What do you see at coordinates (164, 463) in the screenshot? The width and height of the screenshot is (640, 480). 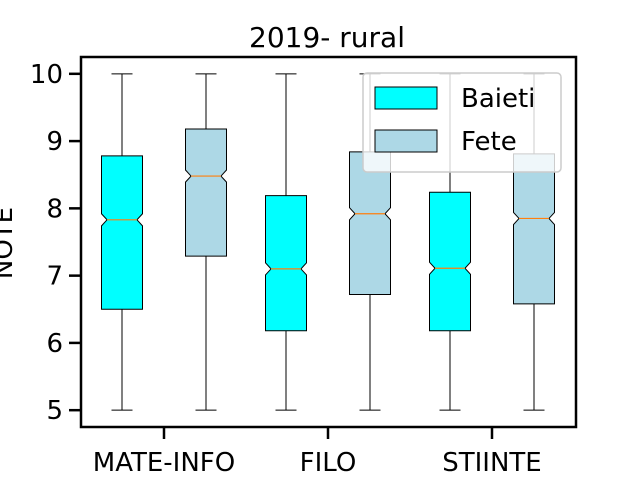 I see `x-tick-label-0: MATE-INFO` at bounding box center [164, 463].